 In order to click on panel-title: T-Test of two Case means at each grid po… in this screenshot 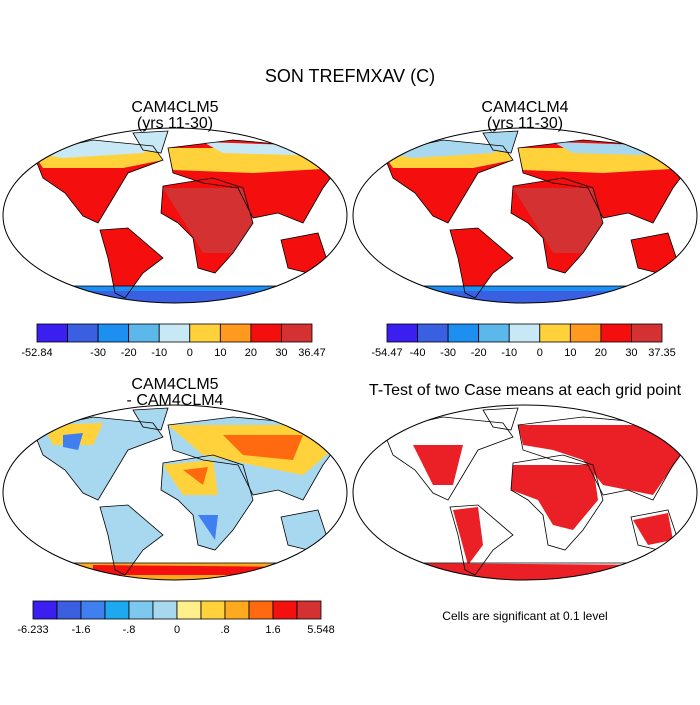, I will do `click(525, 390)`.